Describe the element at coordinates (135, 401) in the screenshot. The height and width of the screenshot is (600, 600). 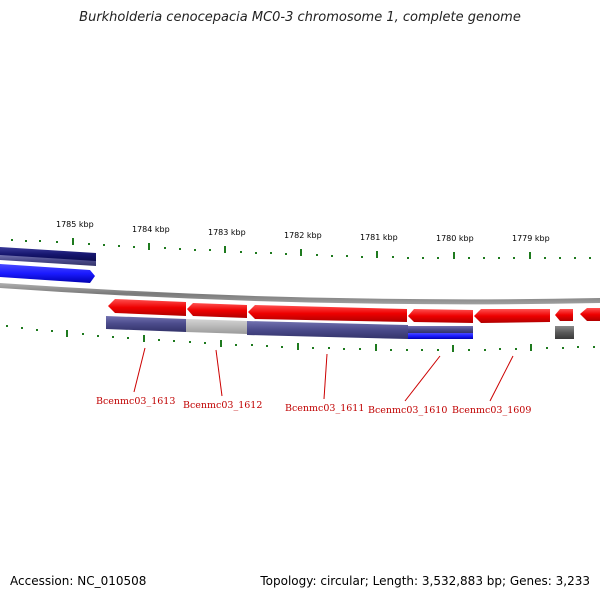
I see `gene-label: Bcenmc03_1613` at that location.